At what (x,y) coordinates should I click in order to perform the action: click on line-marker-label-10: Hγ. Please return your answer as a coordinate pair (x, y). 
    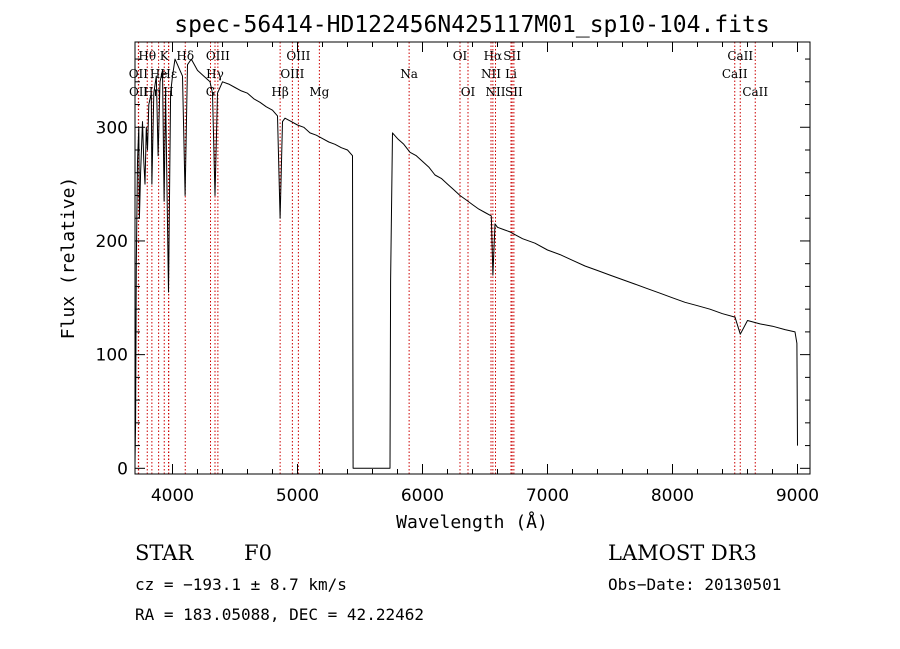
    Looking at the image, I should click on (215, 74).